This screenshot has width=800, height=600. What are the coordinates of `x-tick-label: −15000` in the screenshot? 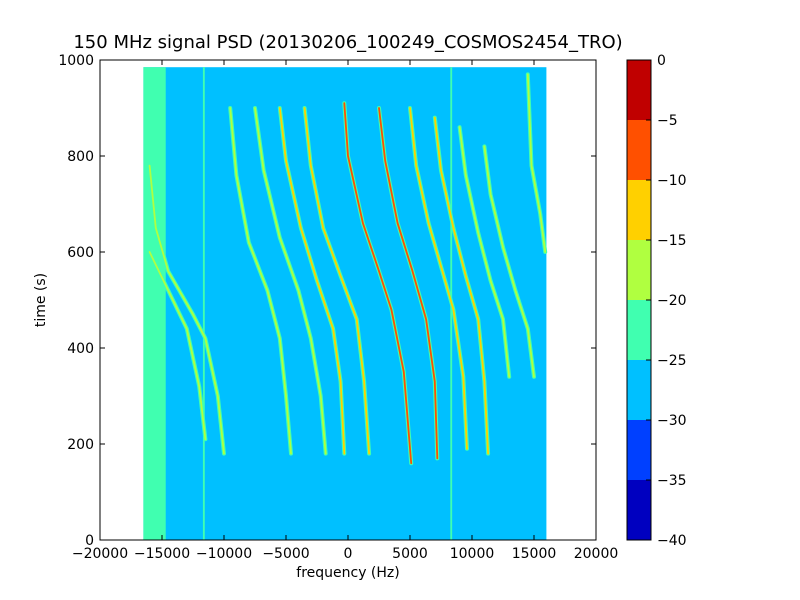 It's located at (162, 554).